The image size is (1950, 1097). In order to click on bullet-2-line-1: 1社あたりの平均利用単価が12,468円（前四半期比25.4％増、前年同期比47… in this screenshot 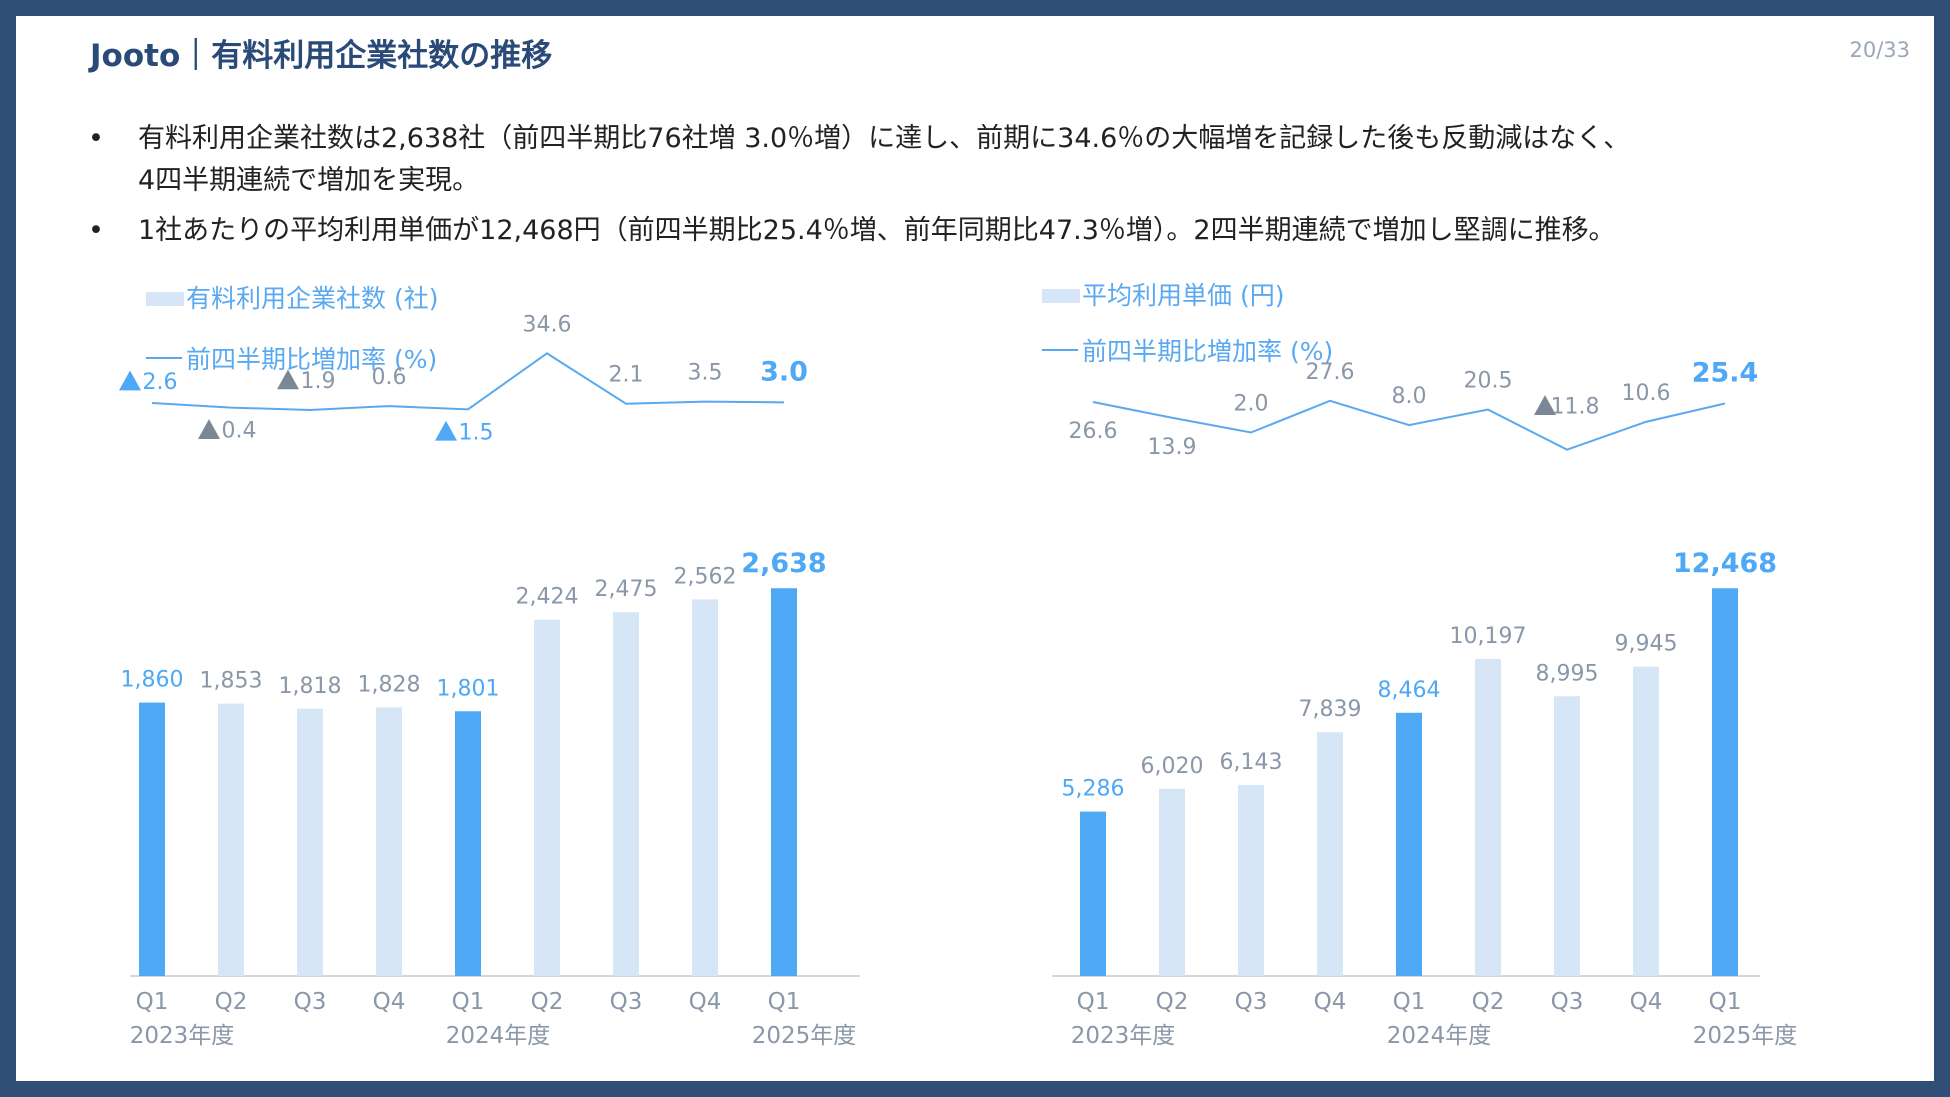, I will do `click(877, 230)`.